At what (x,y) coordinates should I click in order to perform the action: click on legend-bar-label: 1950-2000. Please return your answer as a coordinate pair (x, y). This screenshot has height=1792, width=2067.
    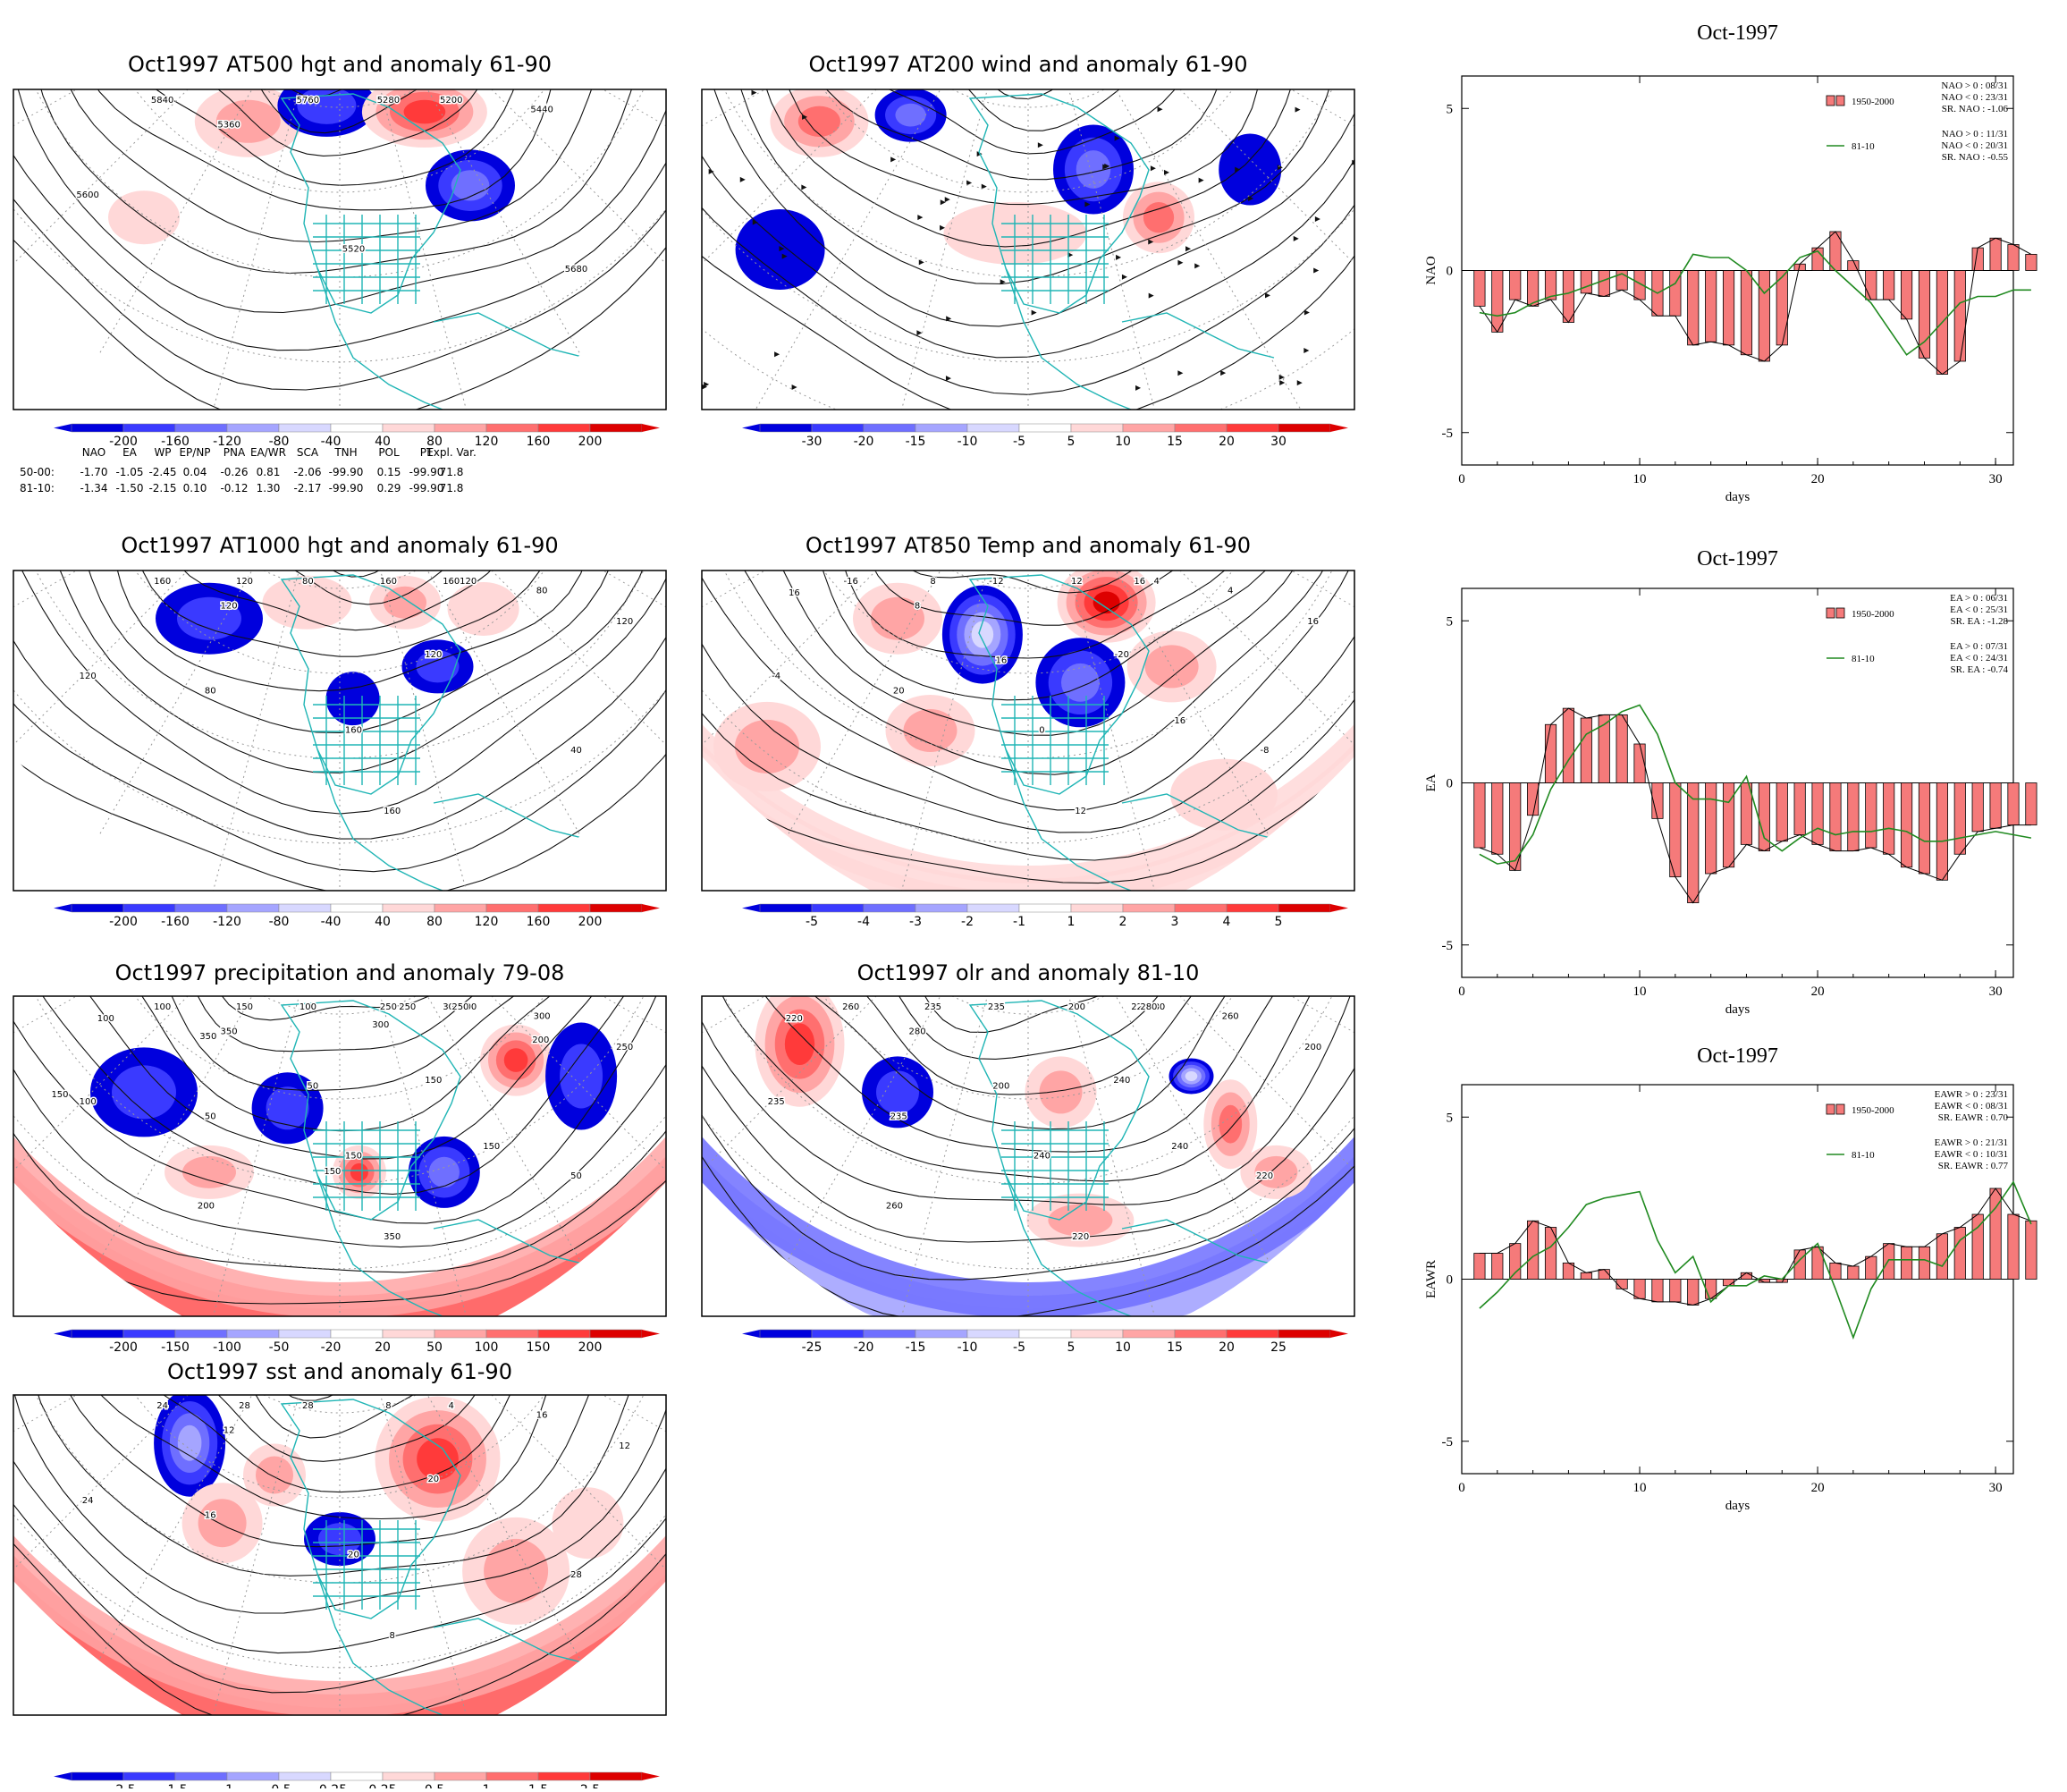
    Looking at the image, I should click on (1873, 1110).